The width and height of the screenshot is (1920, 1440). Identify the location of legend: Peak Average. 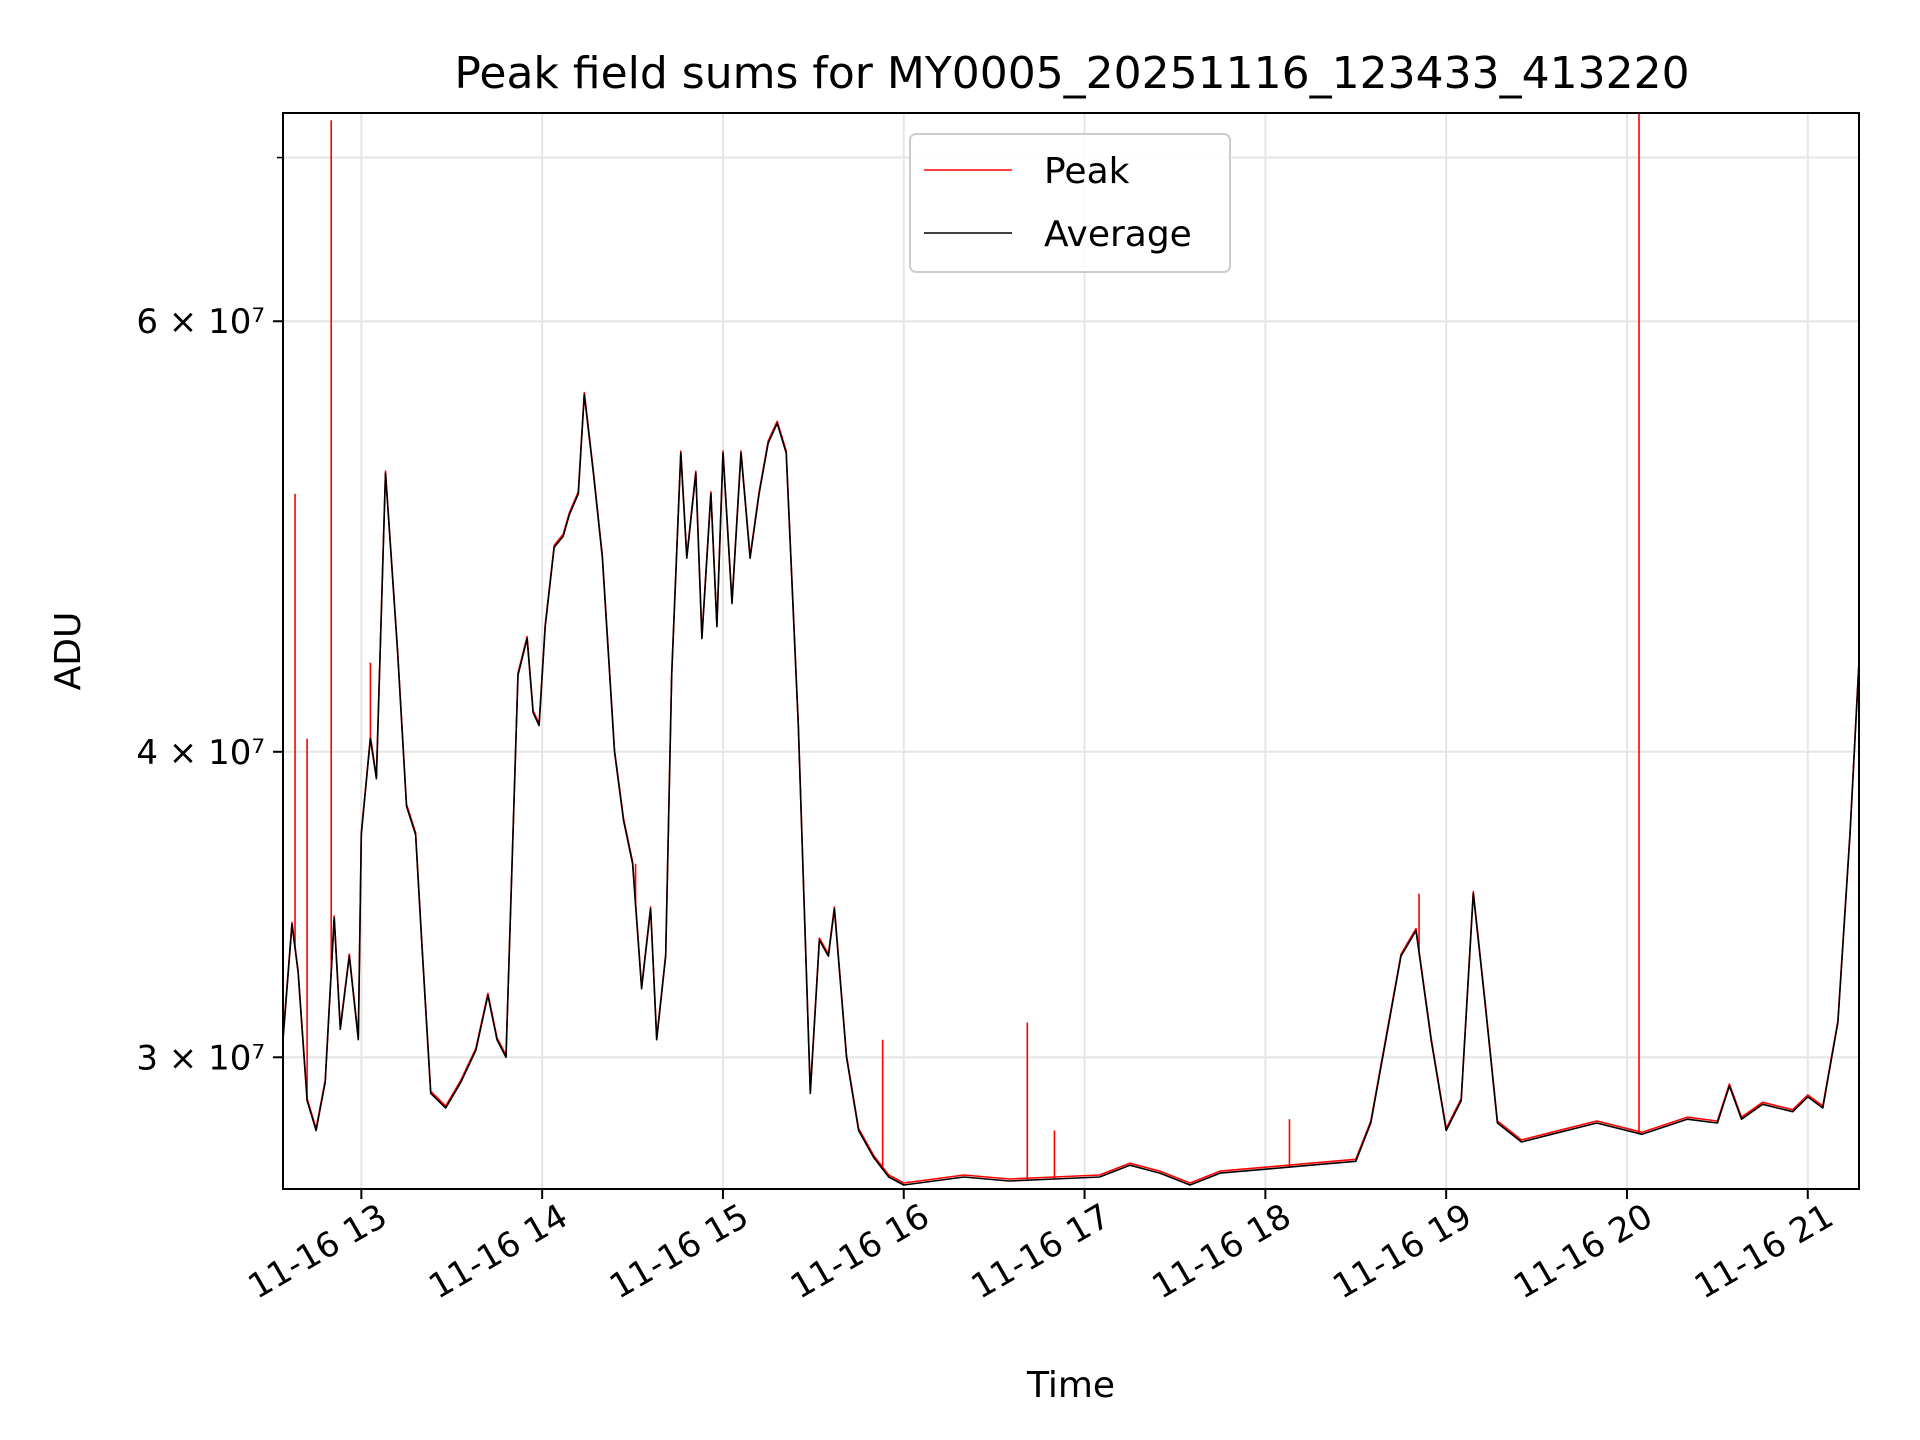
(1070, 203).